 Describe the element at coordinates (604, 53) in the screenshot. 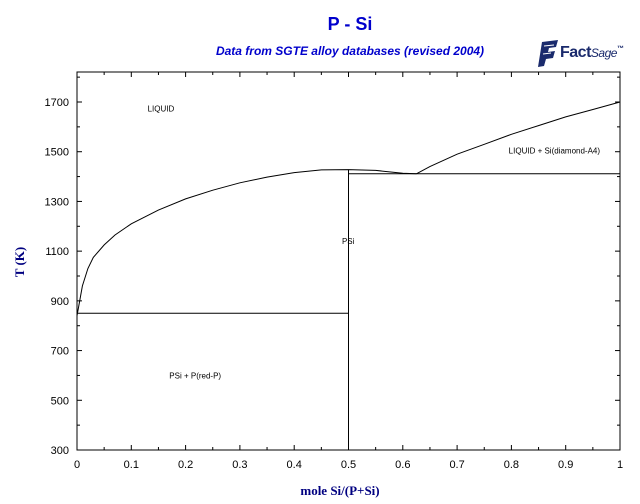

I see `logo-suffix: Sage` at that location.